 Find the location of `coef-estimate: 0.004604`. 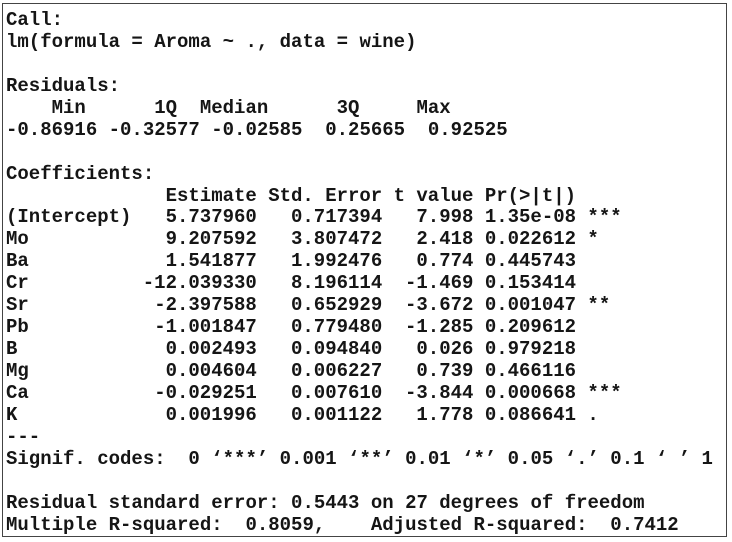

coef-estimate: 0.004604 is located at coordinates (211, 371).